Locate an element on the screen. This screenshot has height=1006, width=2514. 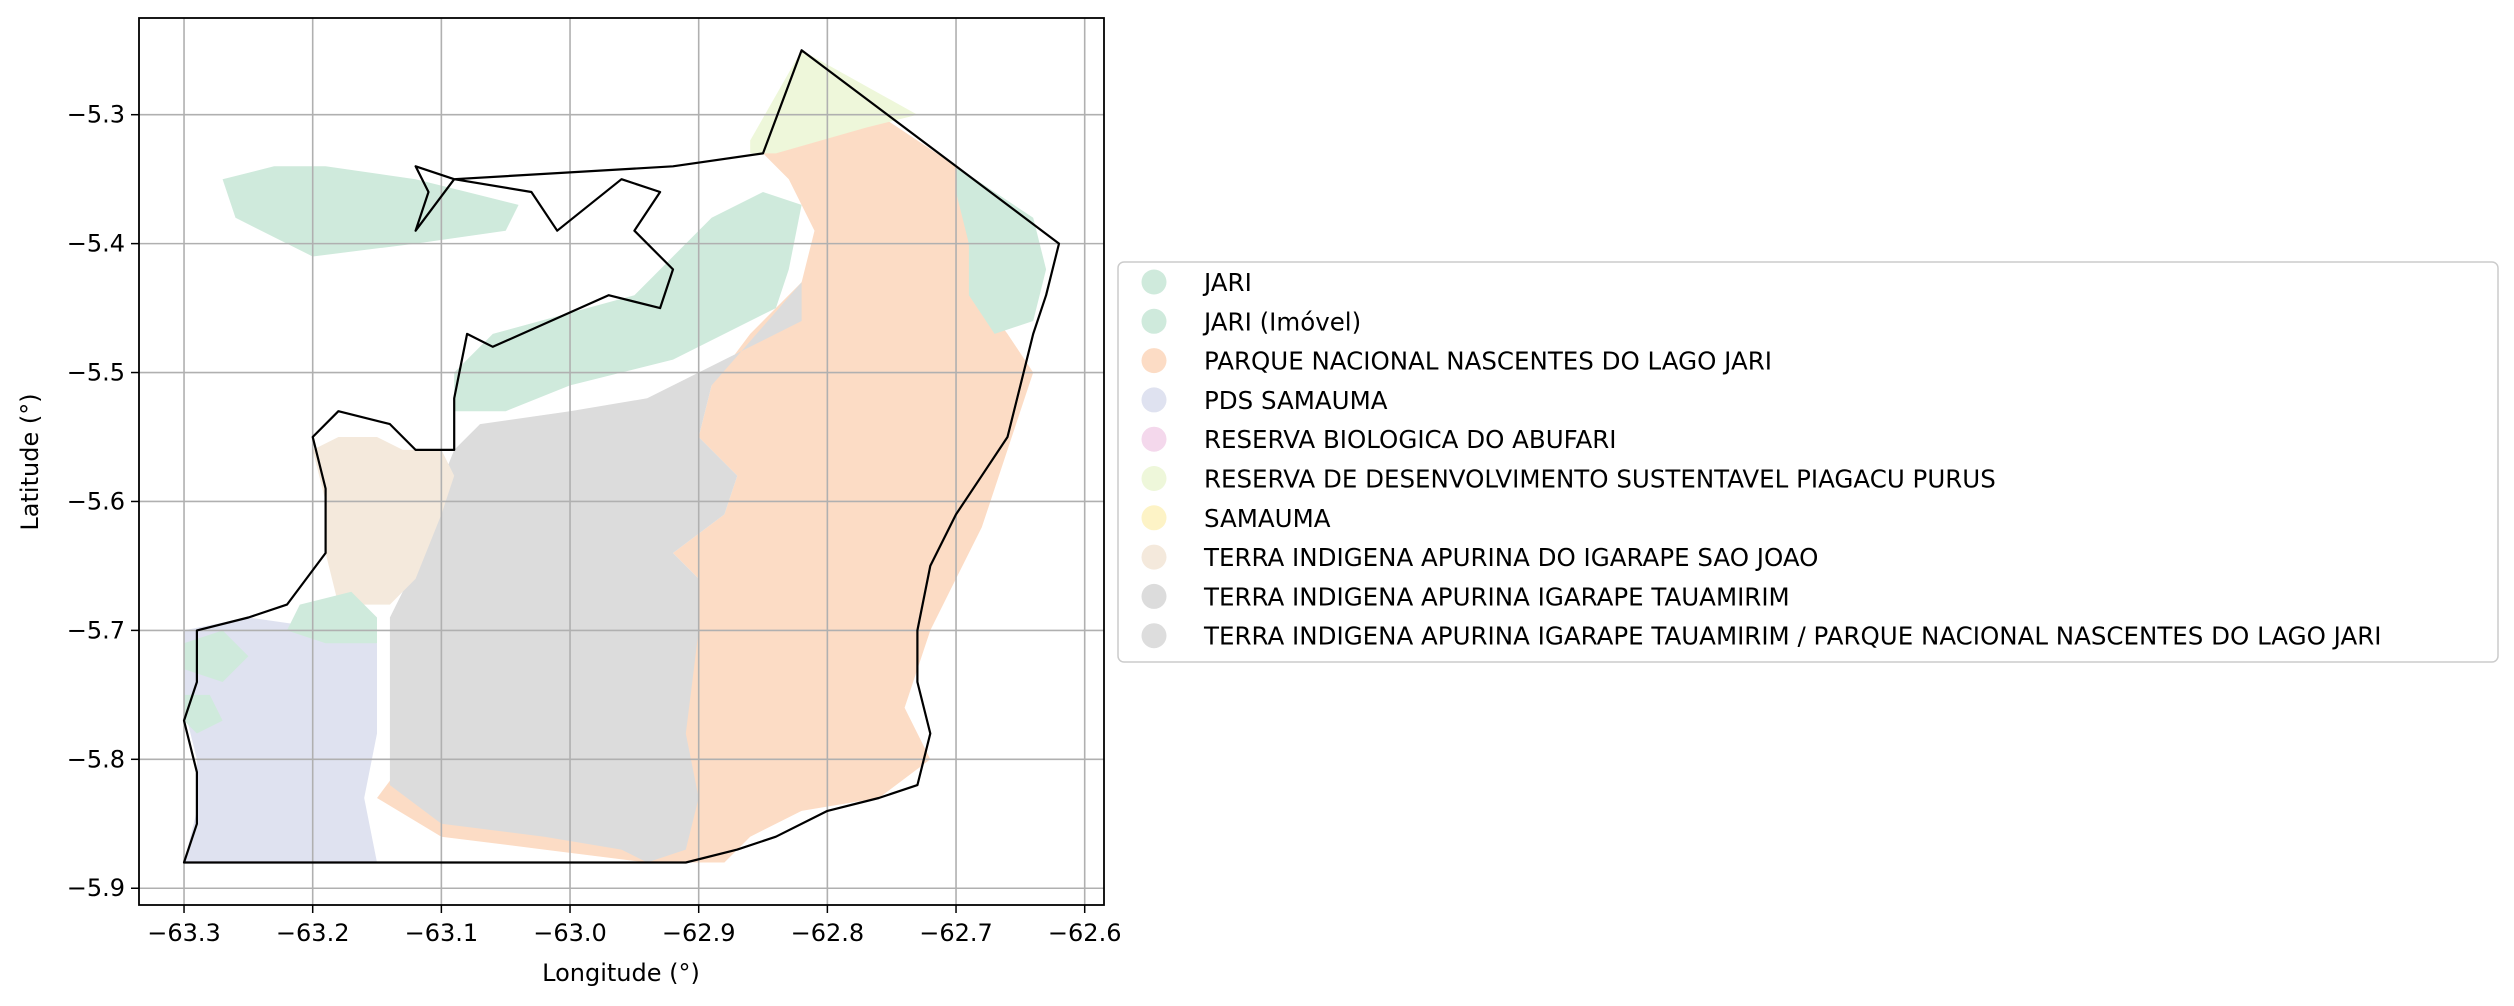
x-tick-label: −62.6 is located at coordinates (1085, 933).